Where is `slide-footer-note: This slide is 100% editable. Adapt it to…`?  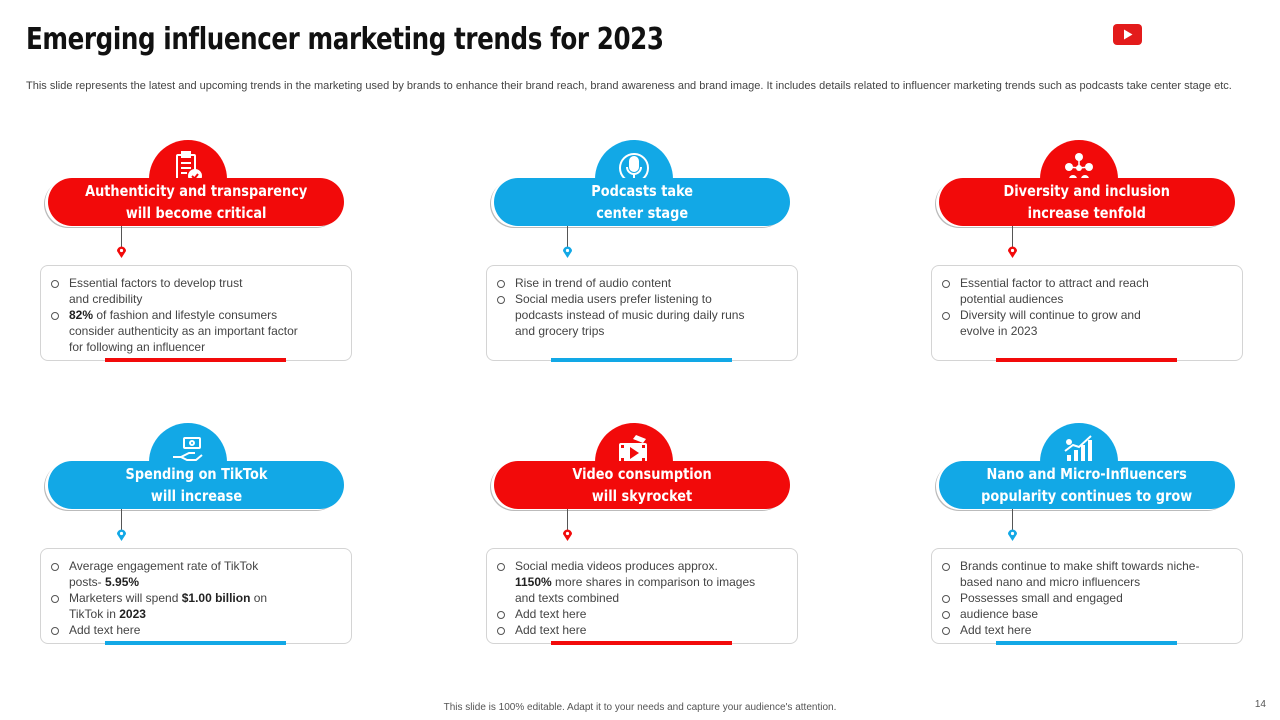
slide-footer-note: This slide is 100% editable. Adapt it to… is located at coordinates (640, 707).